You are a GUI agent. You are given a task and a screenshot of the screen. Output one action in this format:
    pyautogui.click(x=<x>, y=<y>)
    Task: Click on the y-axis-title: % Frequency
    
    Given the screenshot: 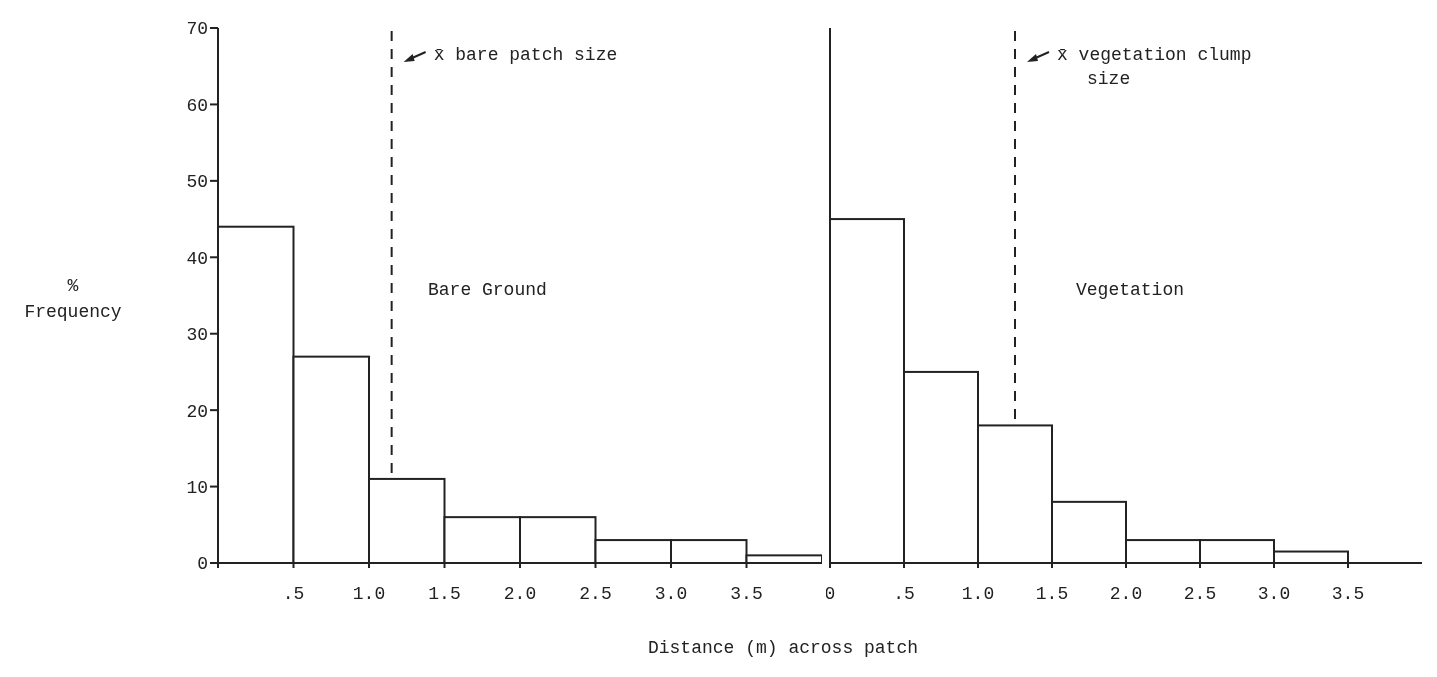 What is the action you would take?
    pyautogui.click(x=73, y=299)
    